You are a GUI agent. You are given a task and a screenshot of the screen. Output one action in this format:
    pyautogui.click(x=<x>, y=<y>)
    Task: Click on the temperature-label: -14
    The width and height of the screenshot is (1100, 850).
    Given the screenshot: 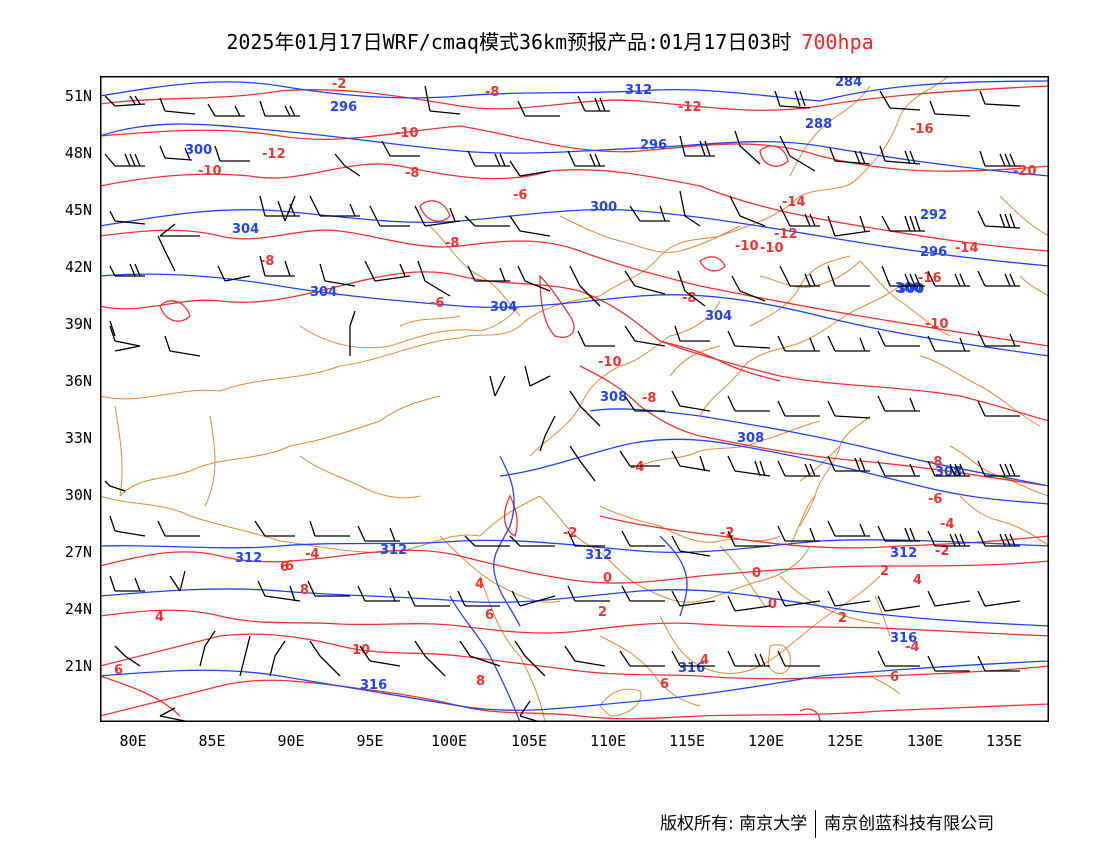 What is the action you would take?
    pyautogui.click(x=794, y=202)
    